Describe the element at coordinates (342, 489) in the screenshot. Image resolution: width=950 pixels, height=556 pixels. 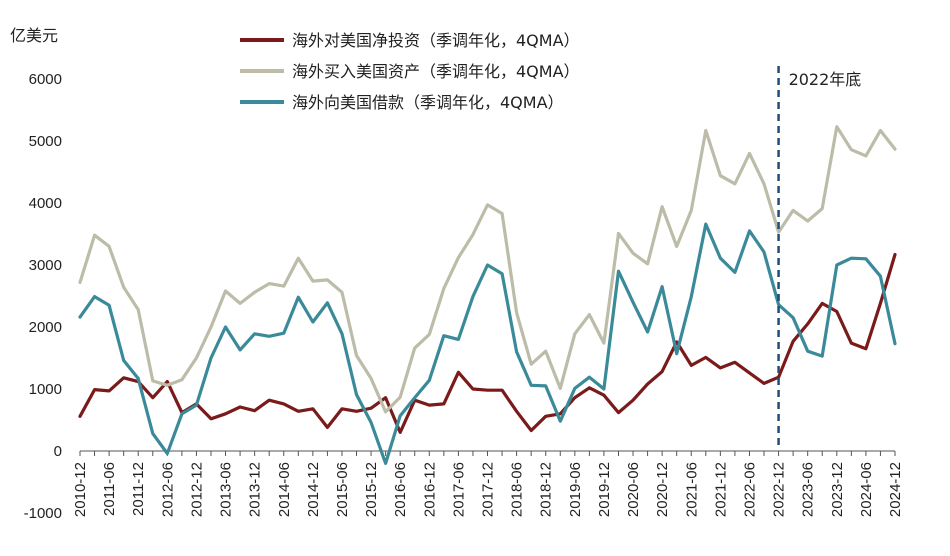
I see `x-tick-label: 2015-06` at that location.